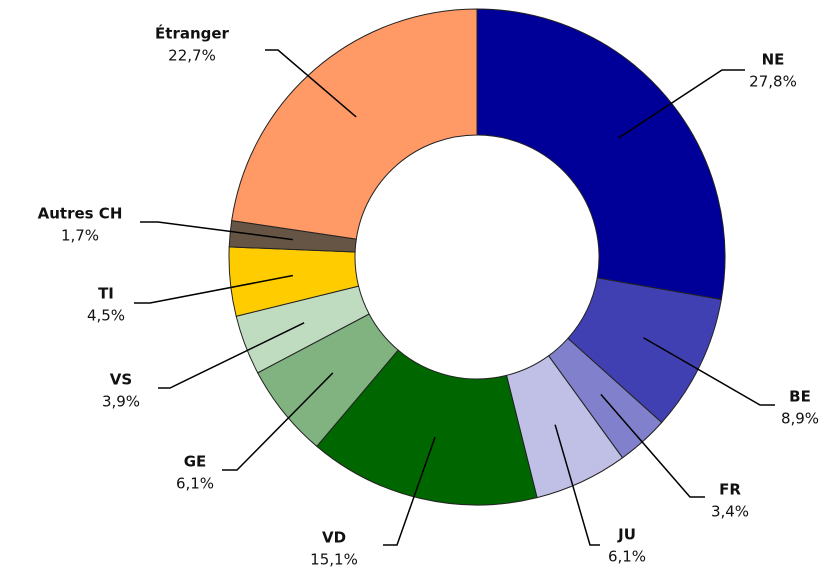 This screenshot has width=837, height=572. Describe the element at coordinates (730, 490) in the screenshot. I see `slice-name: FR` at that location.